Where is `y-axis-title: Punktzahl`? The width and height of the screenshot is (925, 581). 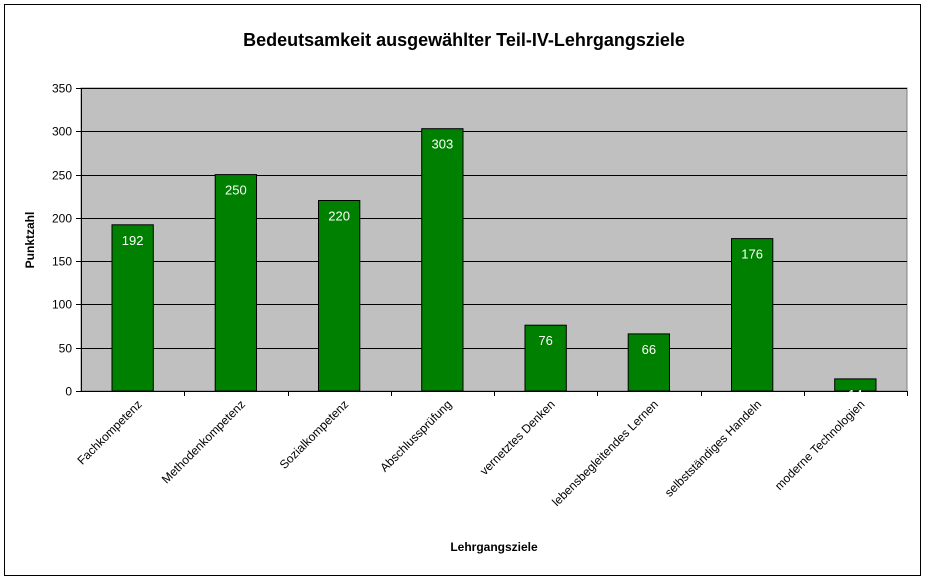
y-axis-title: Punktzahl is located at coordinates (30, 240).